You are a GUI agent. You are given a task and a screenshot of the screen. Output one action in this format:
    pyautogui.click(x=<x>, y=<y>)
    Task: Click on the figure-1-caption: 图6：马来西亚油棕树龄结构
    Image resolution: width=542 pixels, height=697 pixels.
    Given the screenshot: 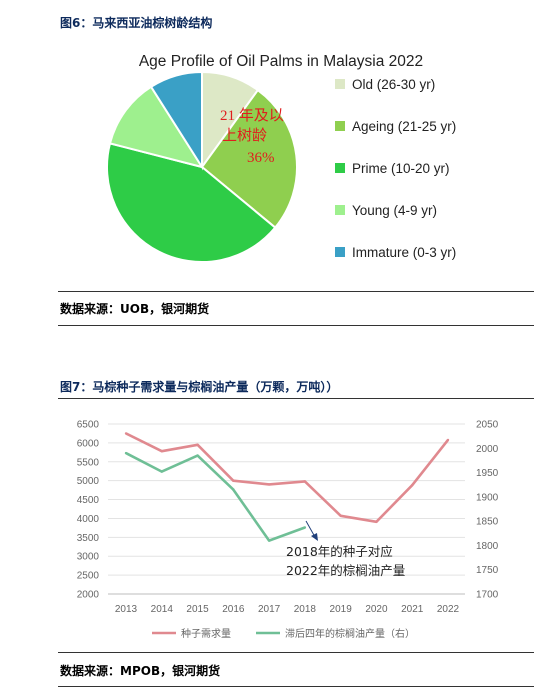 What is the action you would take?
    pyautogui.click(x=136, y=23)
    